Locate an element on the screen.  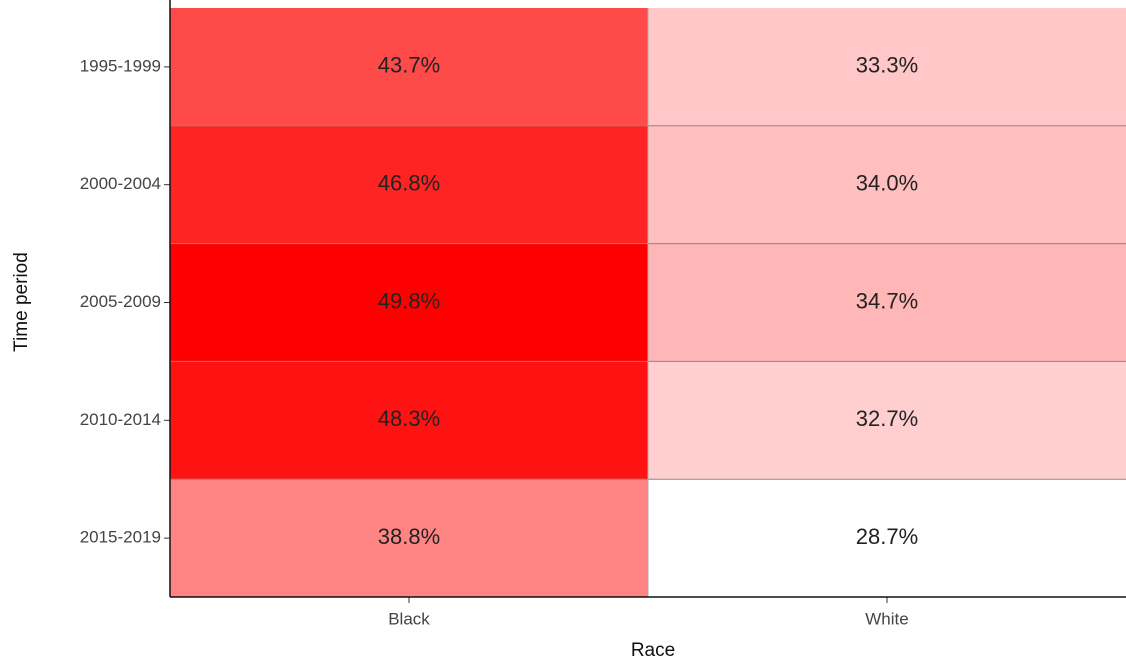
value-label: 38.8% is located at coordinates (409, 536).